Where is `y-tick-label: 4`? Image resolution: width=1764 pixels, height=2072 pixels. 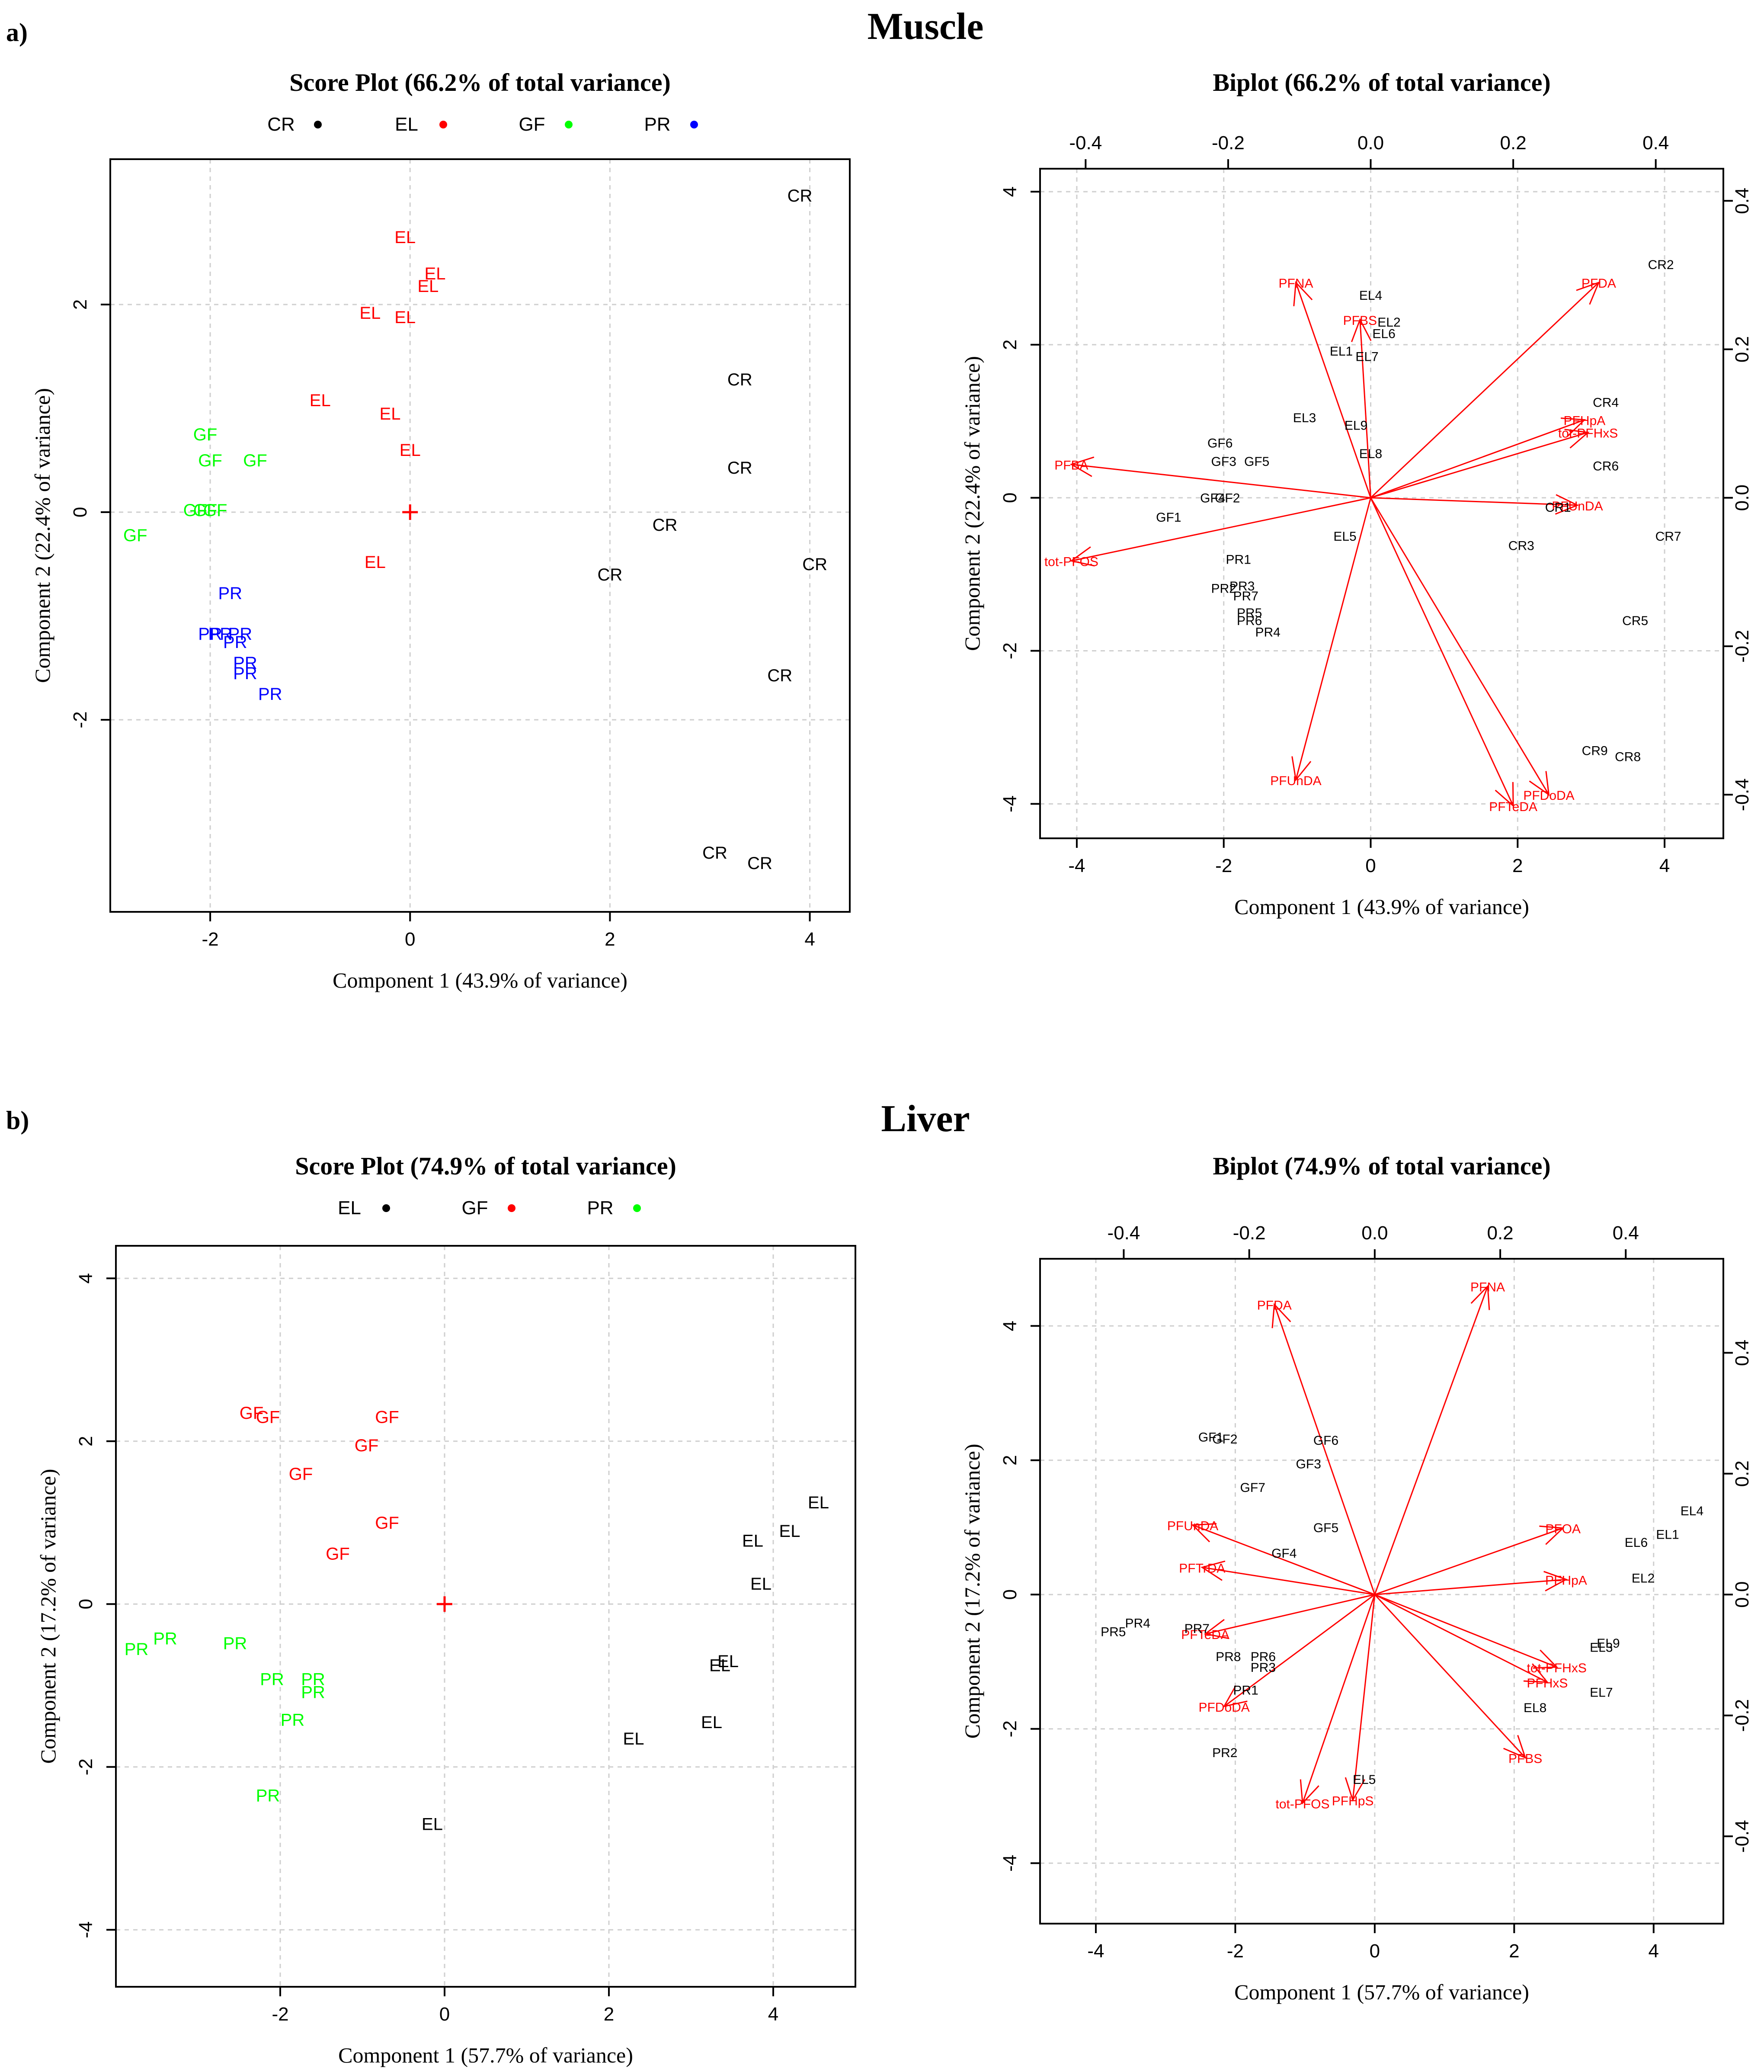 y-tick-label: 4 is located at coordinates (1010, 191).